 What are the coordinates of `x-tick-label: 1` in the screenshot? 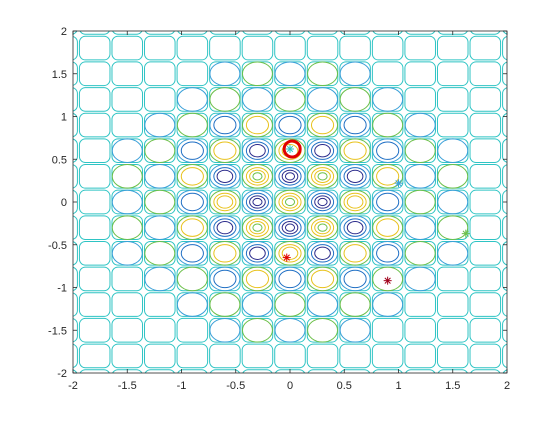 It's located at (398, 386).